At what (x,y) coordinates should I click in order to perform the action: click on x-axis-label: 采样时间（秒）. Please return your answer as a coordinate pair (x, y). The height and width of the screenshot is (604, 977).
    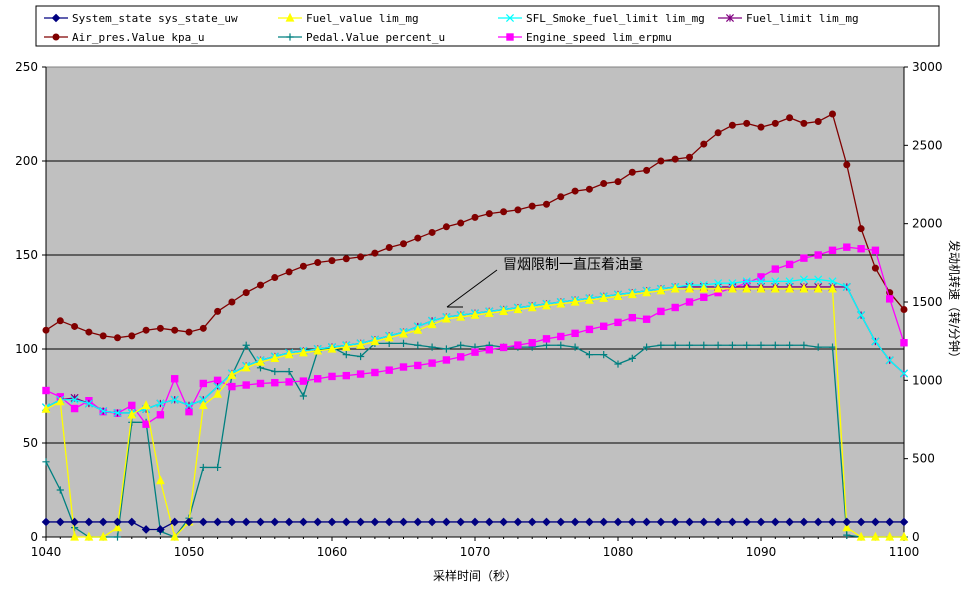
    Looking at the image, I should click on (475, 575).